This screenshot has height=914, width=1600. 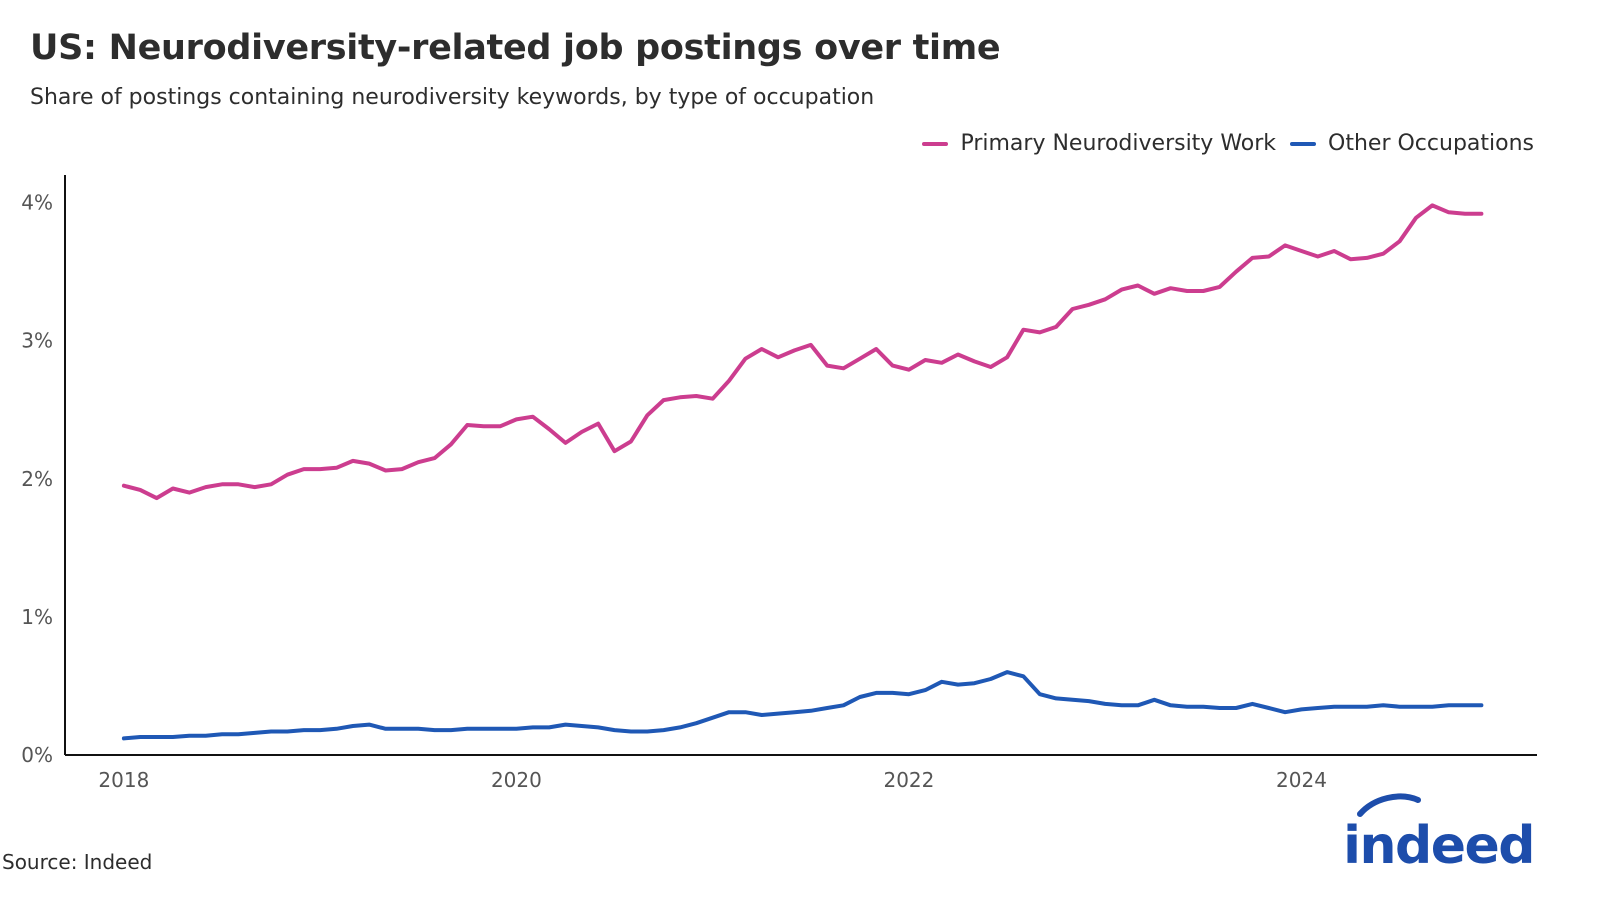 I want to click on x-tick-label: 2022, so click(x=908, y=780).